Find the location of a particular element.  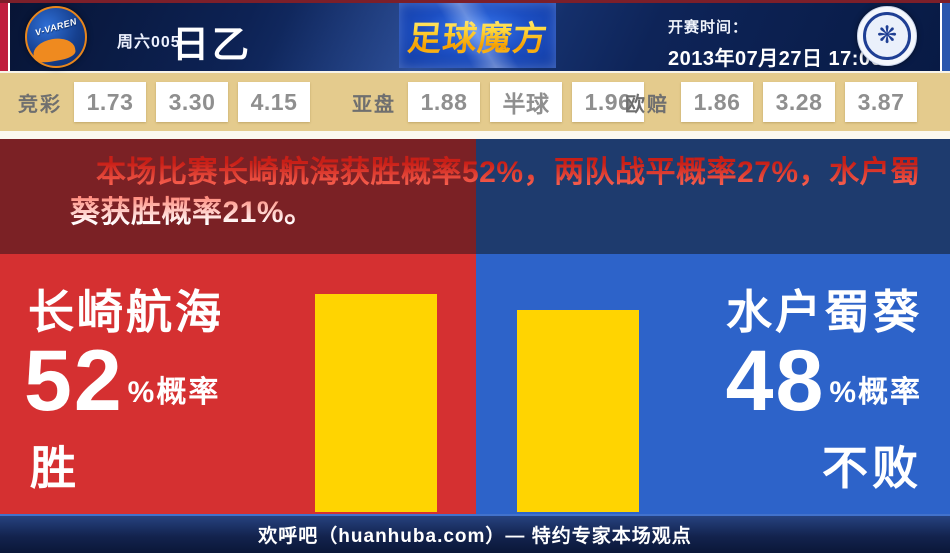

kickoff-time: 2013年07月27日 17:00 is located at coordinates (775, 59).